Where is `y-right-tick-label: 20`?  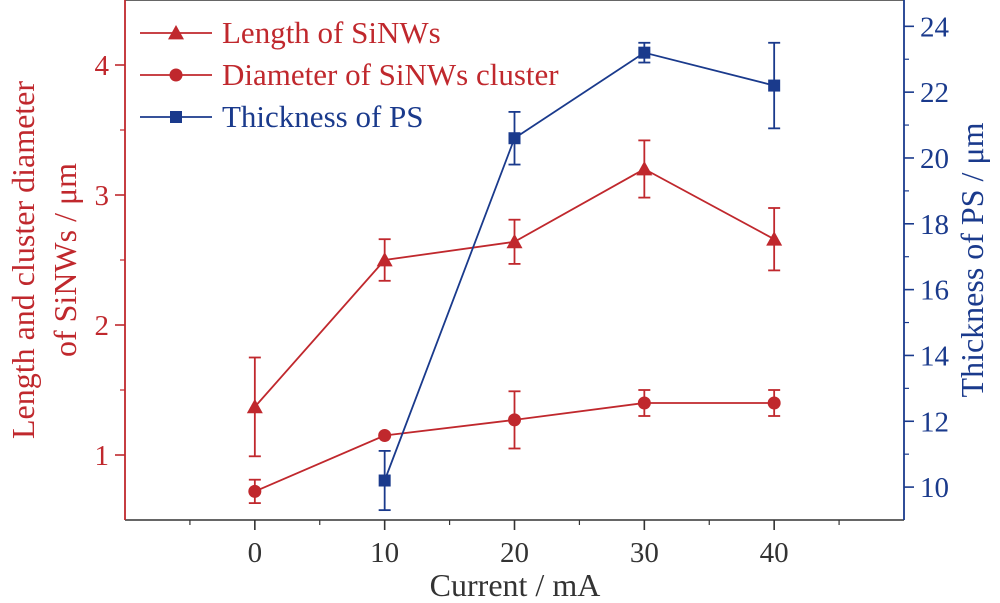 y-right-tick-label: 20 is located at coordinates (934, 159).